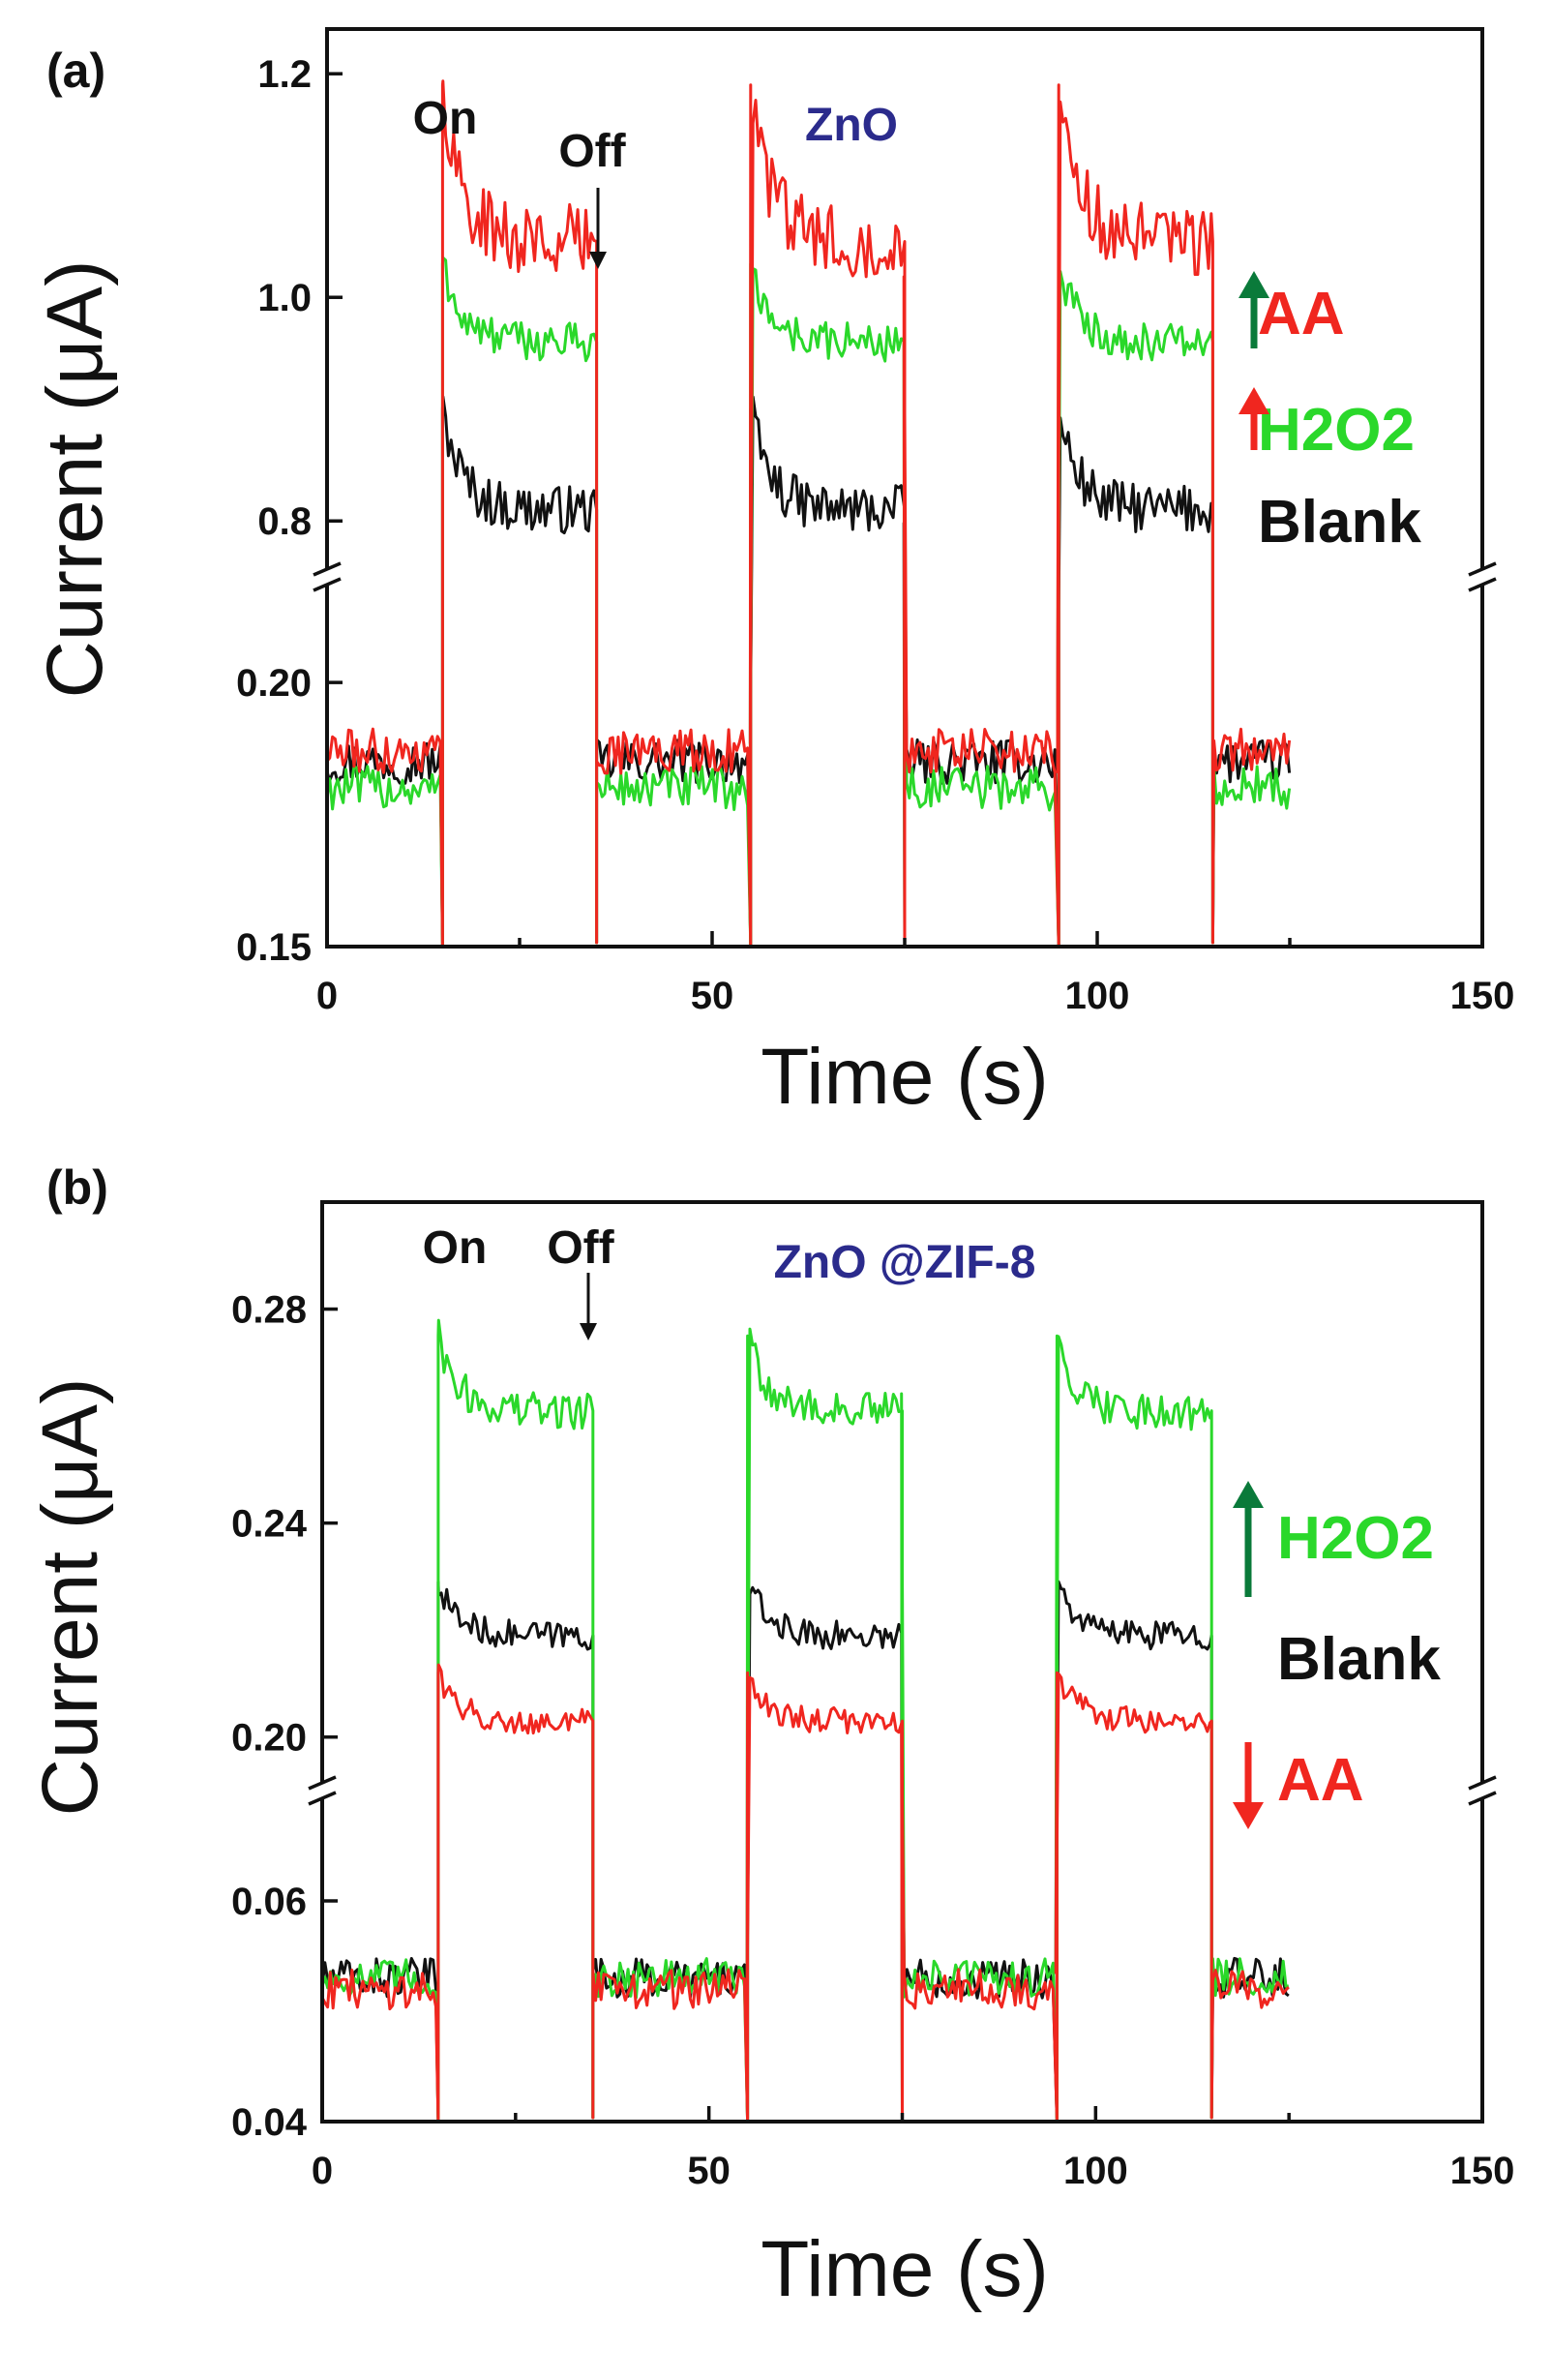  What do you see at coordinates (270, 1524) in the screenshot?
I see `y-tick-label: 0.24` at bounding box center [270, 1524].